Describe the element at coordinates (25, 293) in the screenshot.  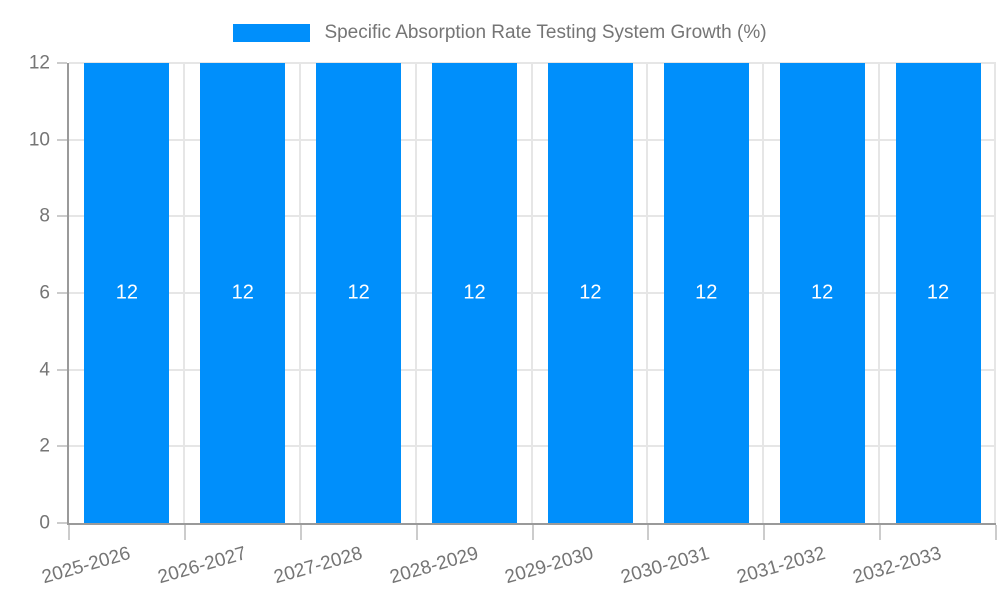
I see `y-axis-labels: 0 2 4 6 8 10 12` at that location.